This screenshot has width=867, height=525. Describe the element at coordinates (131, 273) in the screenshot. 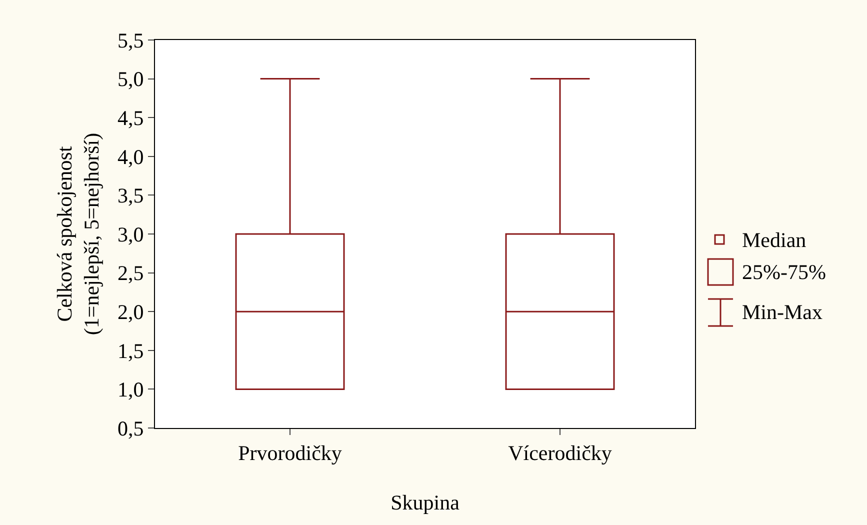

I see `y-tick-label: 2,5` at that location.